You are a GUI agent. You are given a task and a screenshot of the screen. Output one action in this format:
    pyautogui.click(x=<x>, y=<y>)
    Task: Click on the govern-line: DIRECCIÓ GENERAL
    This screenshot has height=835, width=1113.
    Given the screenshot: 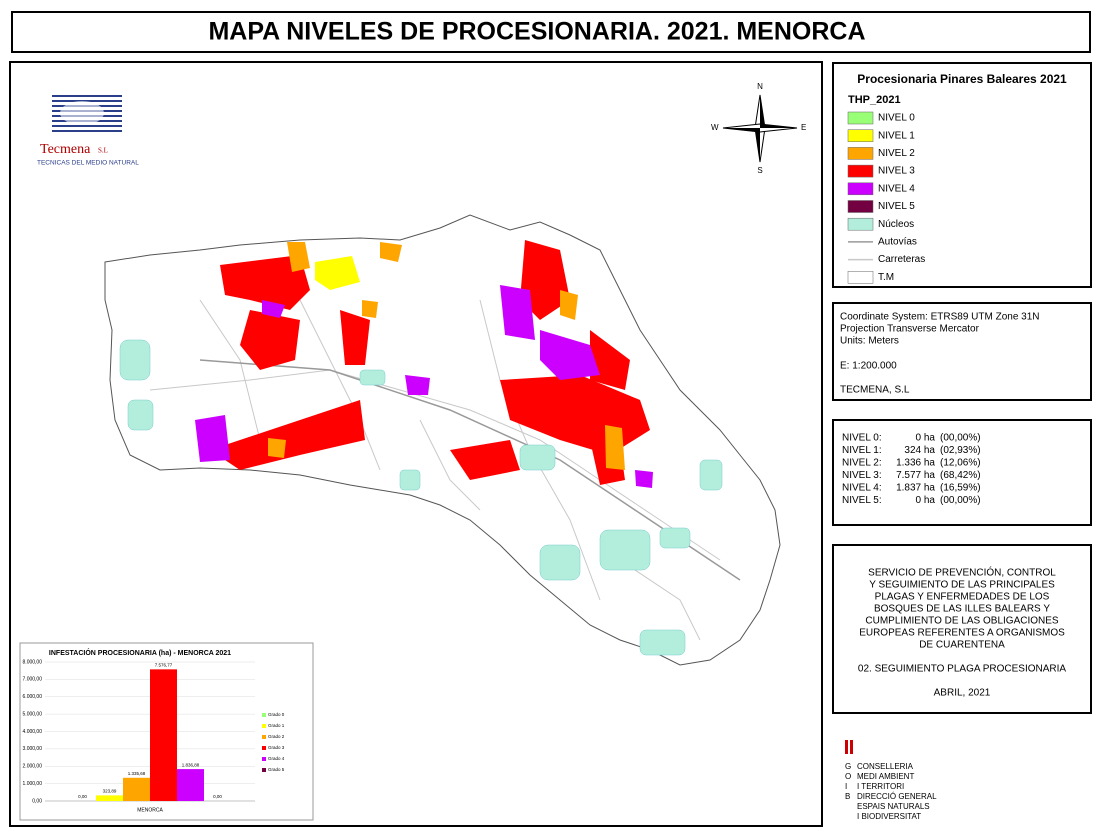 What is the action you would take?
    pyautogui.click(x=897, y=796)
    